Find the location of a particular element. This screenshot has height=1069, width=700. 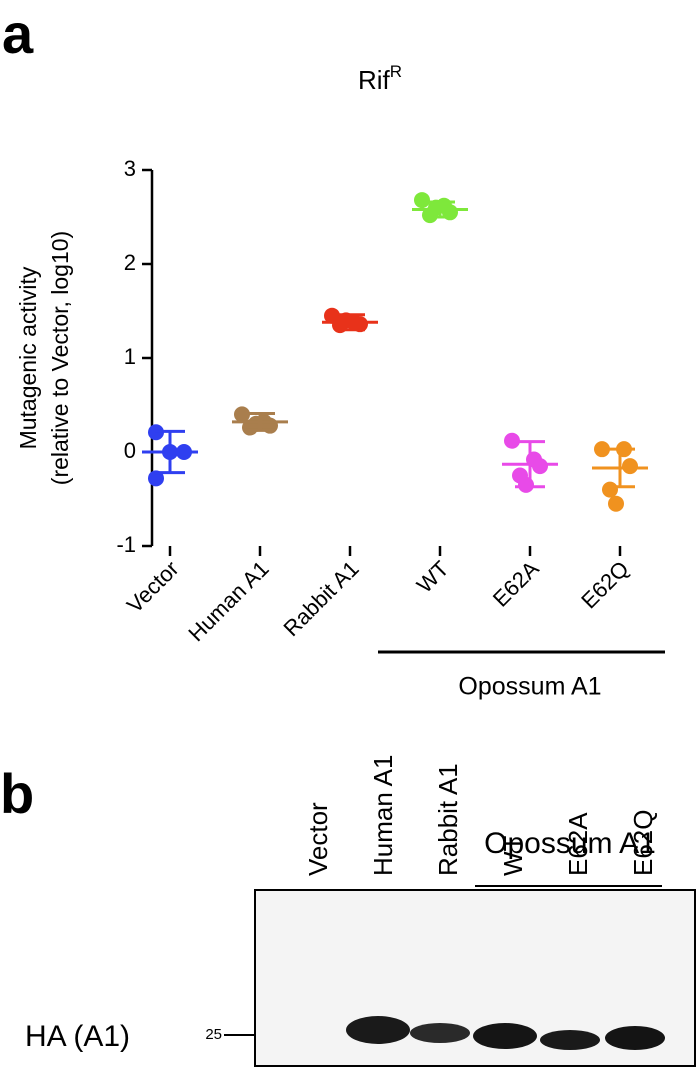

y-tick-label: 2 is located at coordinates (130, 262).